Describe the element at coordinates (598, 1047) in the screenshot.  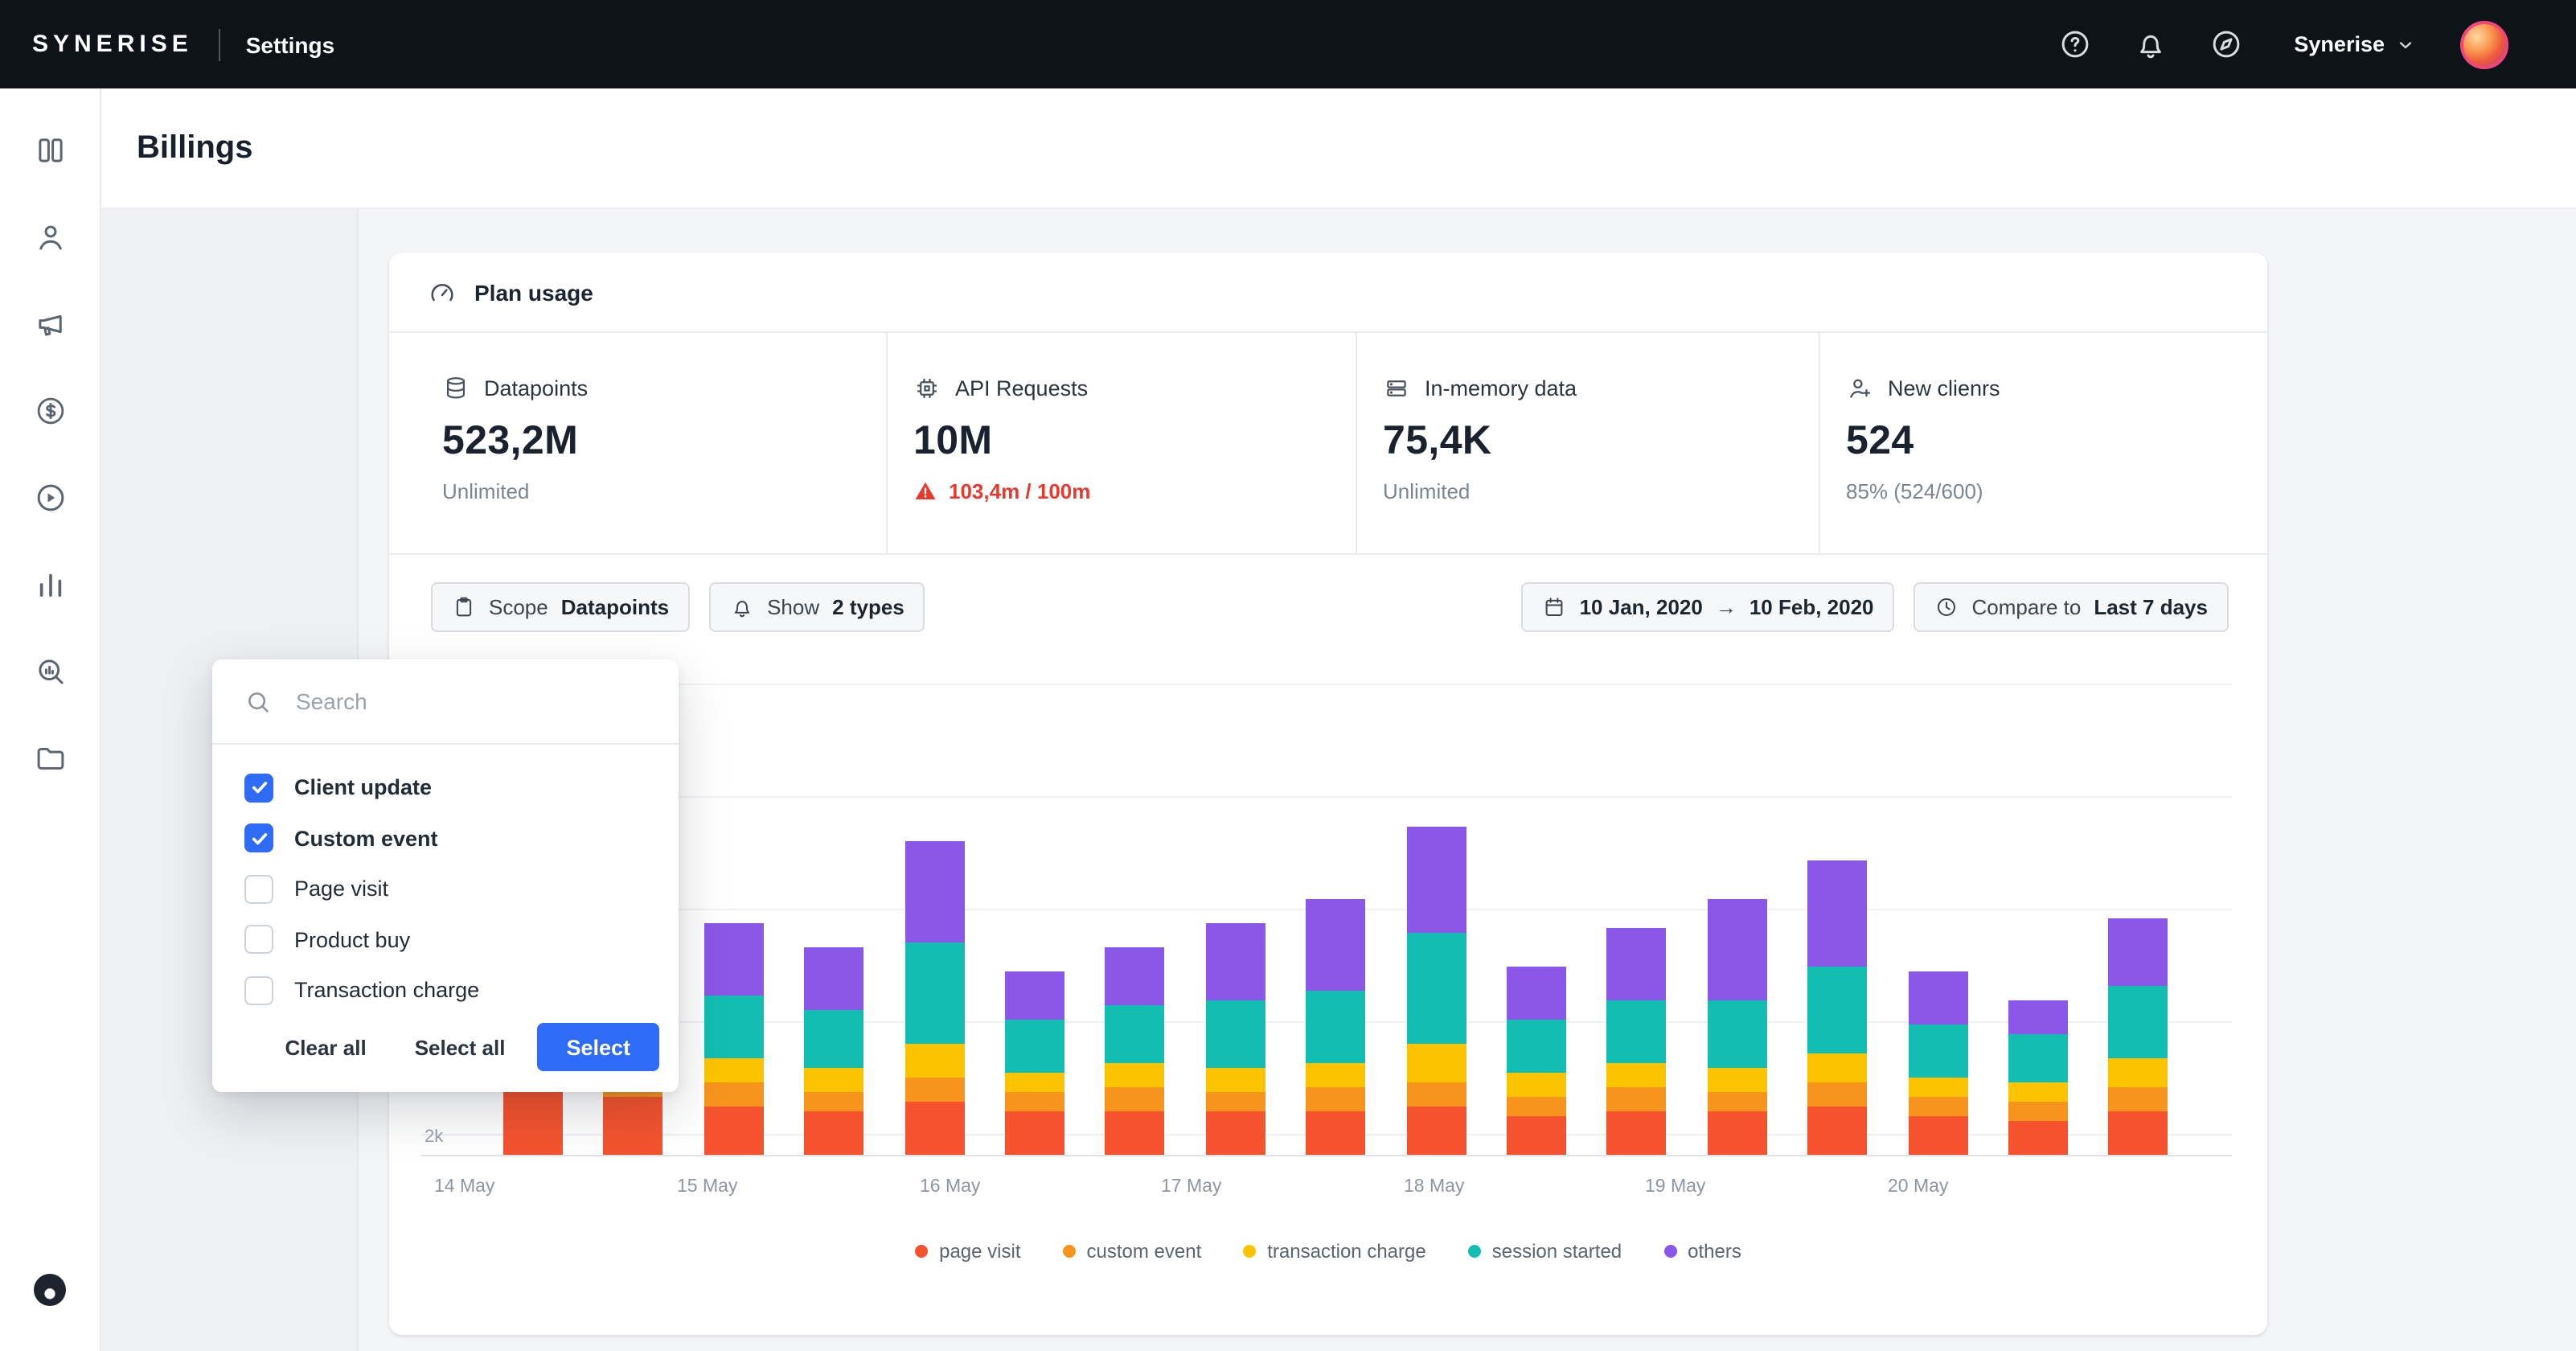
I see `select-button: Select` at that location.